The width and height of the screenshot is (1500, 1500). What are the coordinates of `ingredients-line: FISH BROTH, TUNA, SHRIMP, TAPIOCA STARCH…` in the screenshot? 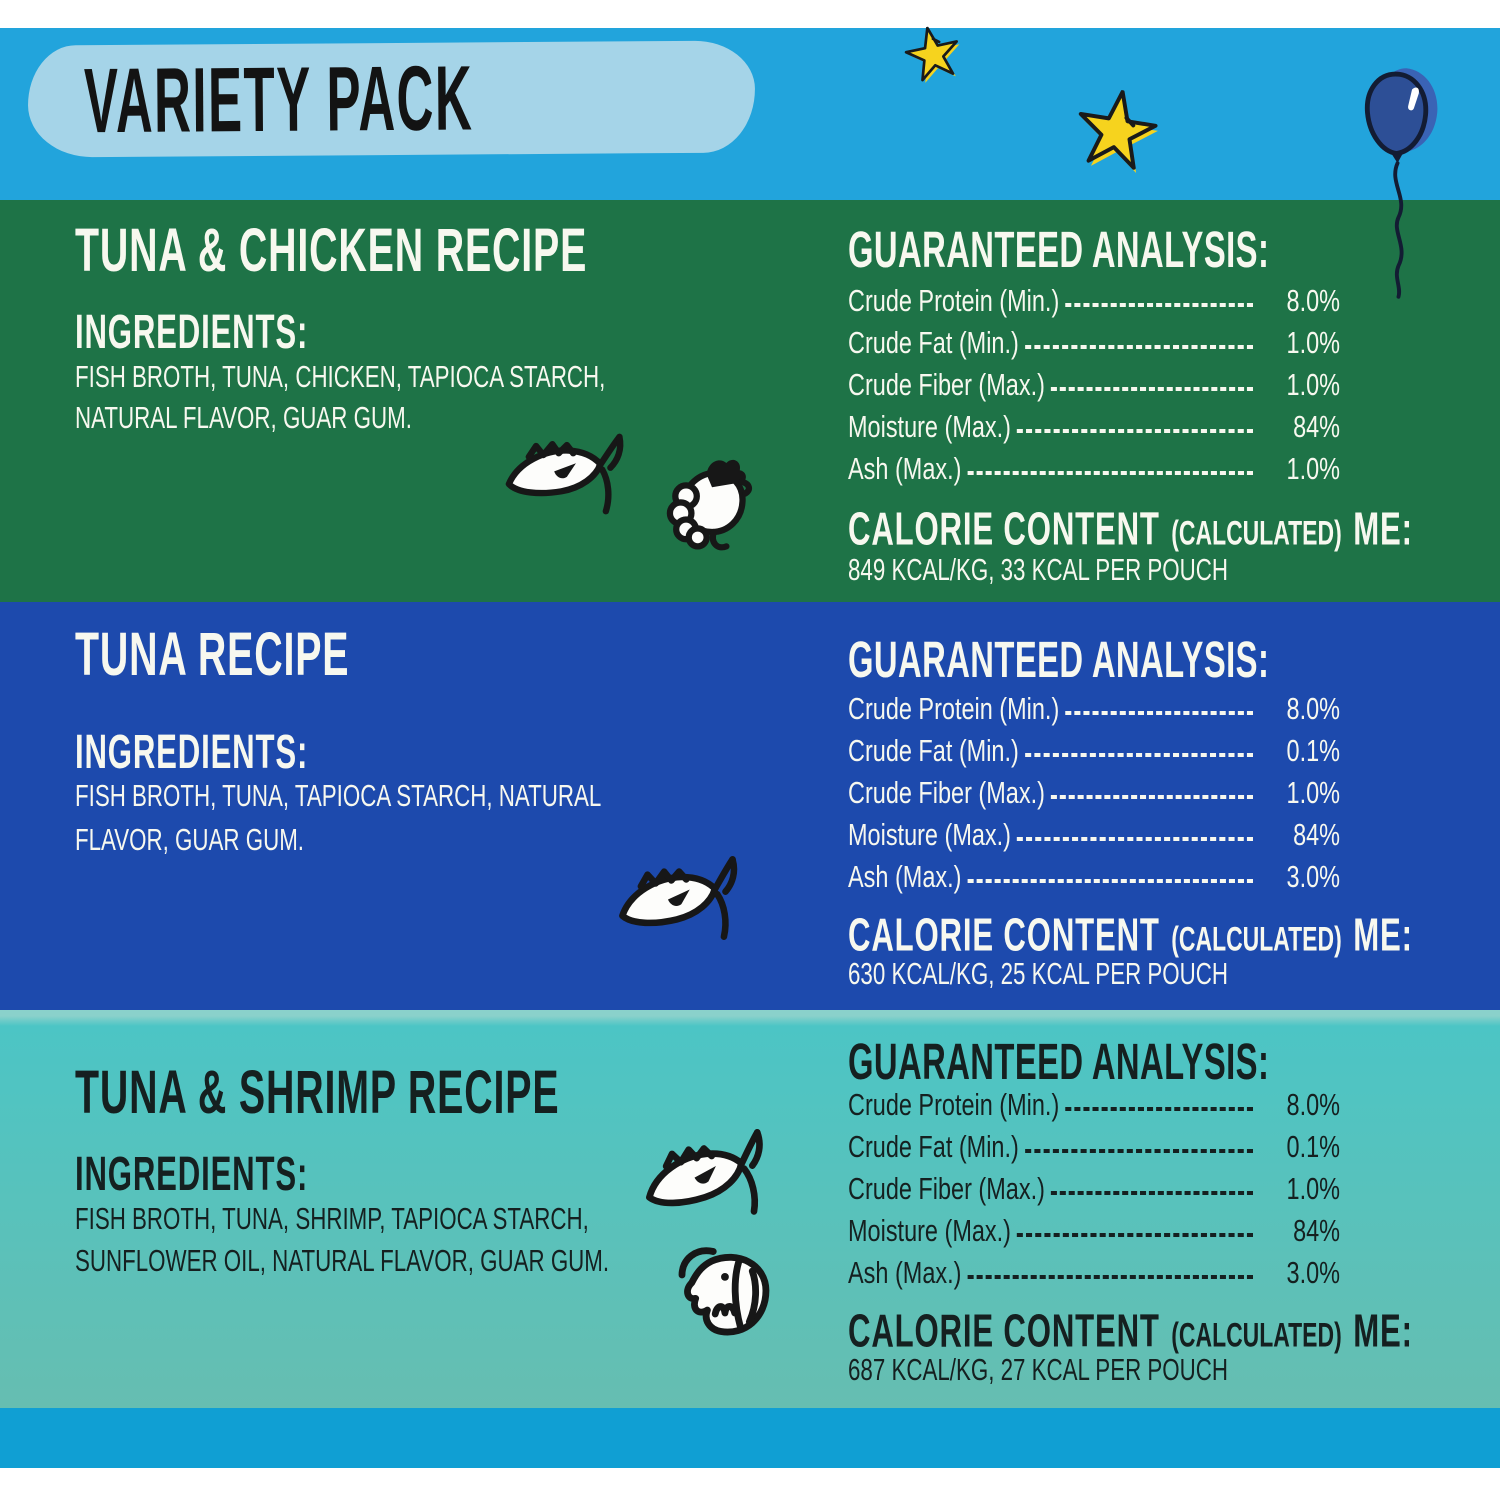 It's located at (332, 1218).